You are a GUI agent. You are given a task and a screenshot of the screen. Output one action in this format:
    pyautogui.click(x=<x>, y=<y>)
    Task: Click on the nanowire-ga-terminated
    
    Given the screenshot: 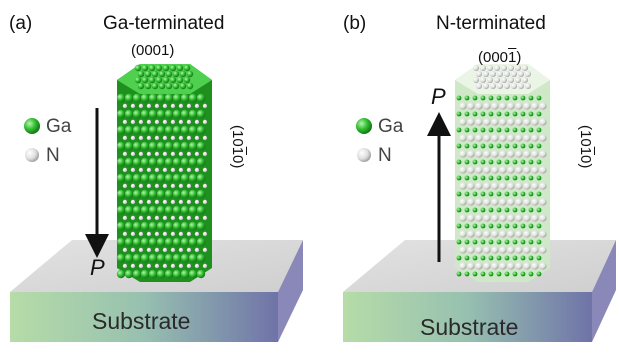 What is the action you would take?
    pyautogui.click(x=164, y=173)
    